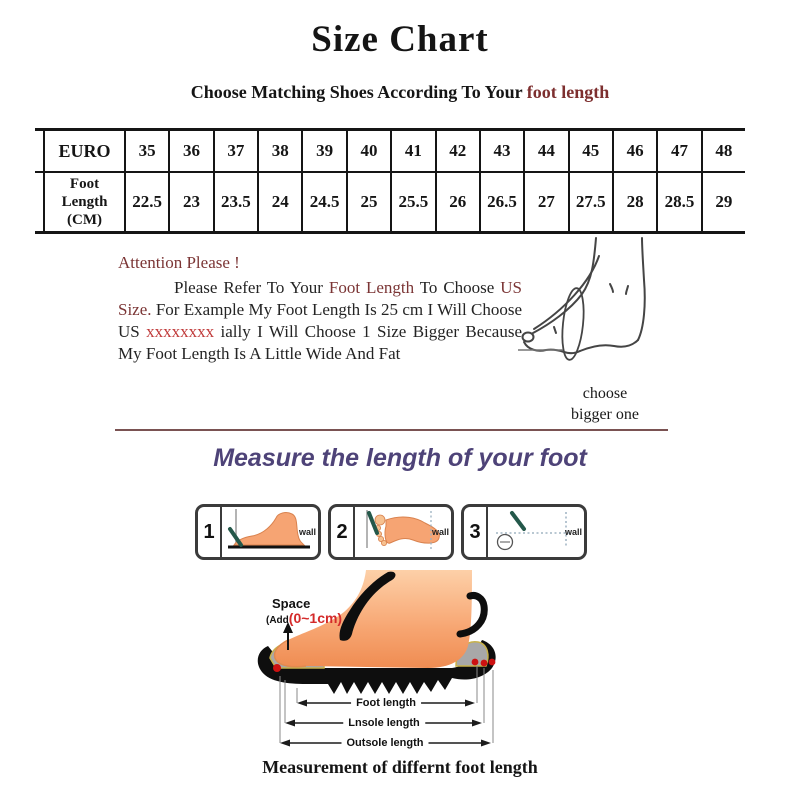 The width and height of the screenshot is (800, 800). I want to click on euro-cell: 43, so click(503, 151).